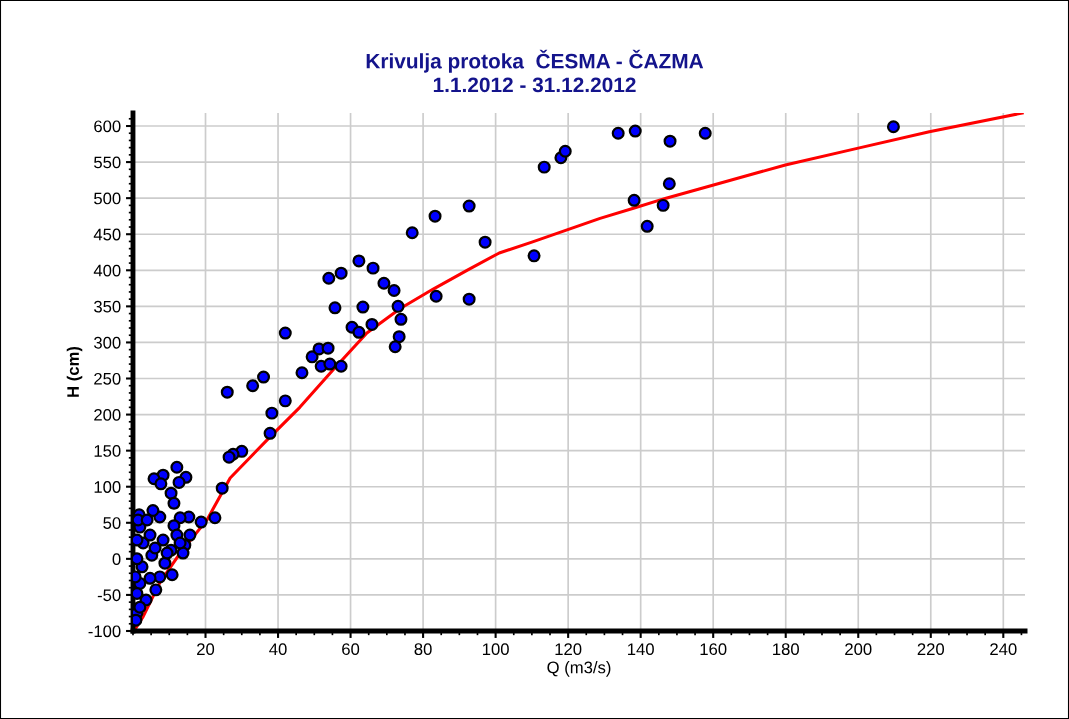 The height and width of the screenshot is (719, 1069). I want to click on y-tick-label: -50, so click(109, 595).